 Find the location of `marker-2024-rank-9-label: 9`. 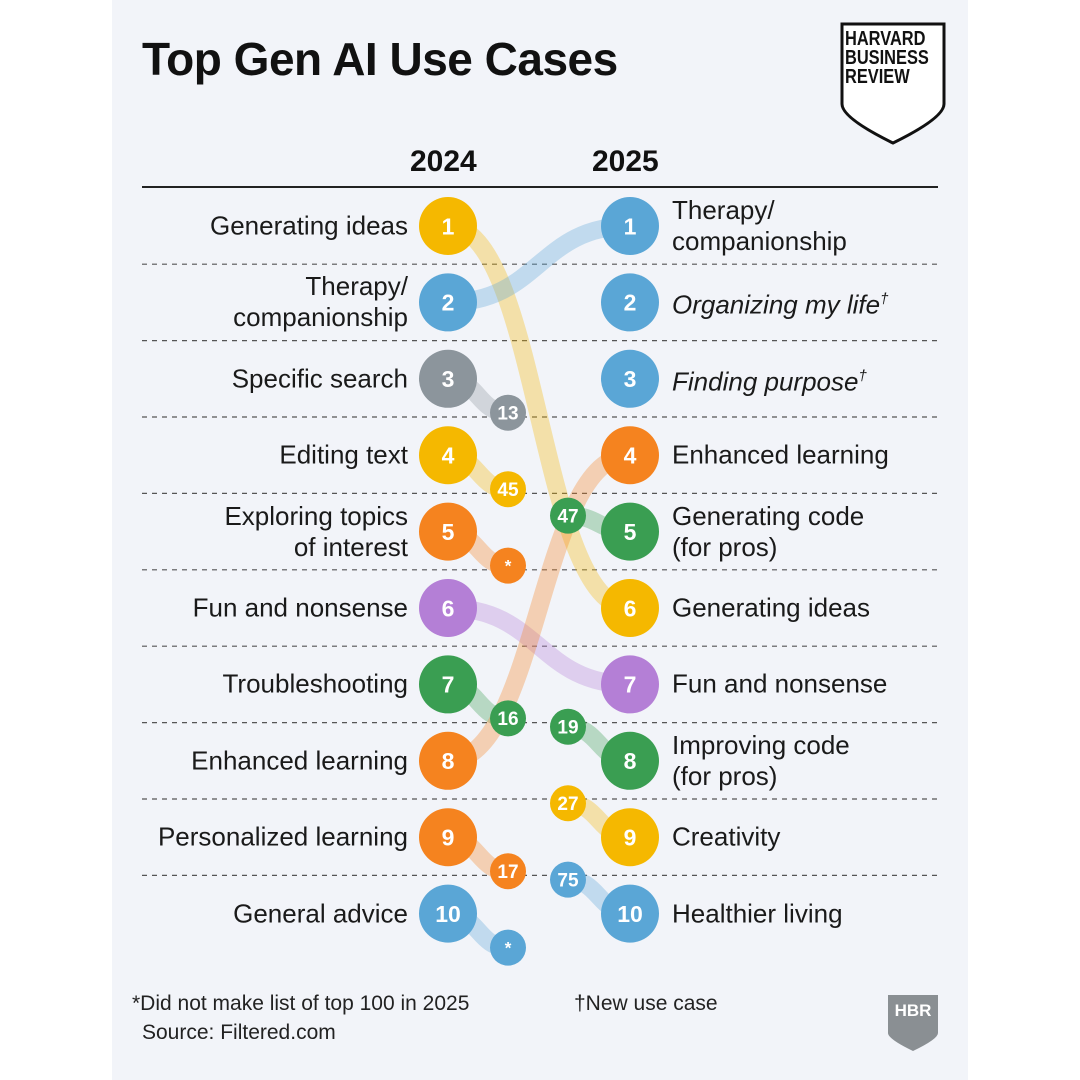

marker-2024-rank-9-label: 9 is located at coordinates (448, 837).